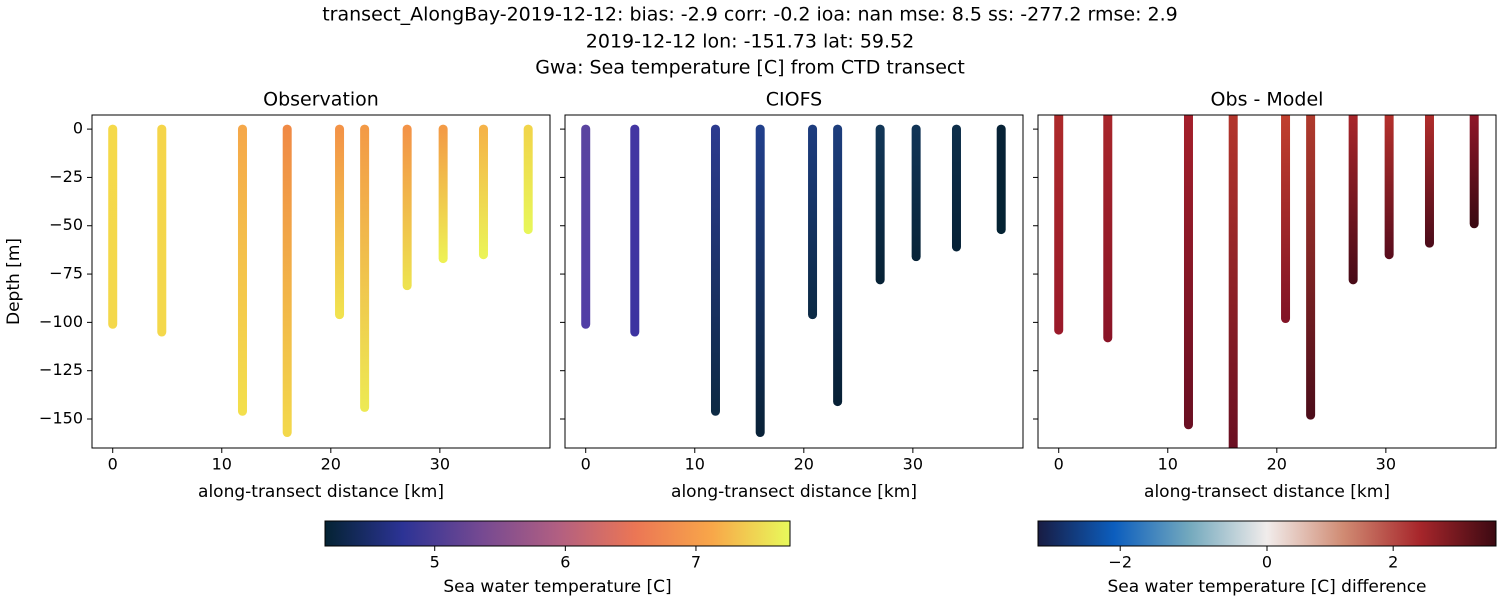  I want to click on y-tick-label: −25, so click(66, 176).